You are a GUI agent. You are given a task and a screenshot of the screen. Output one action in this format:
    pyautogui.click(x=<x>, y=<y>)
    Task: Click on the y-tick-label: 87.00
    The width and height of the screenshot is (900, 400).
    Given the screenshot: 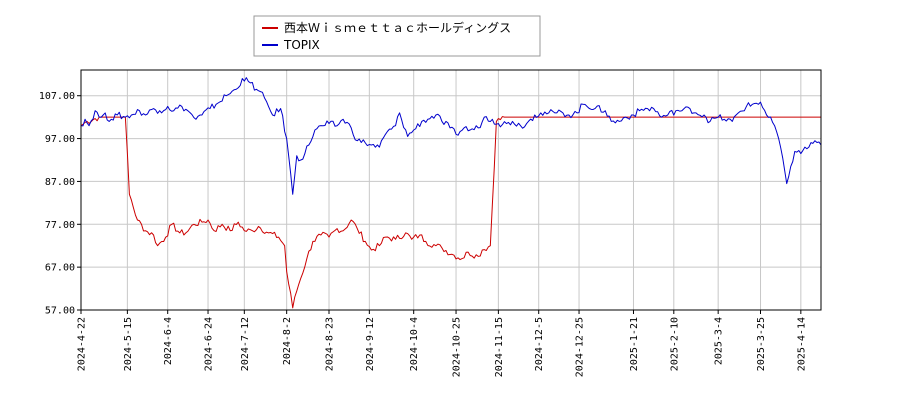 What is the action you would take?
    pyautogui.click(x=60, y=182)
    